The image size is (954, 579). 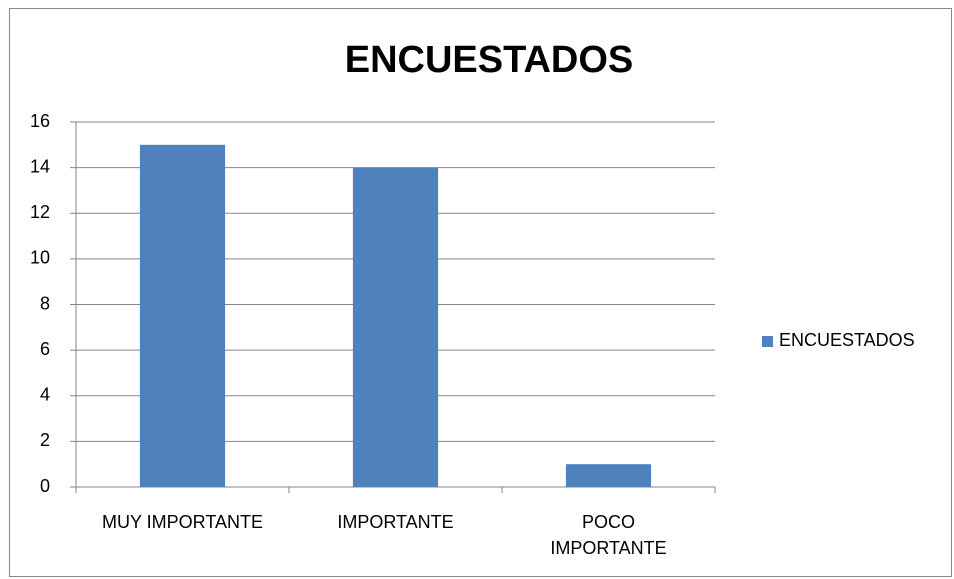 What do you see at coordinates (40, 258) in the screenshot?
I see `y-tick-label: 10` at bounding box center [40, 258].